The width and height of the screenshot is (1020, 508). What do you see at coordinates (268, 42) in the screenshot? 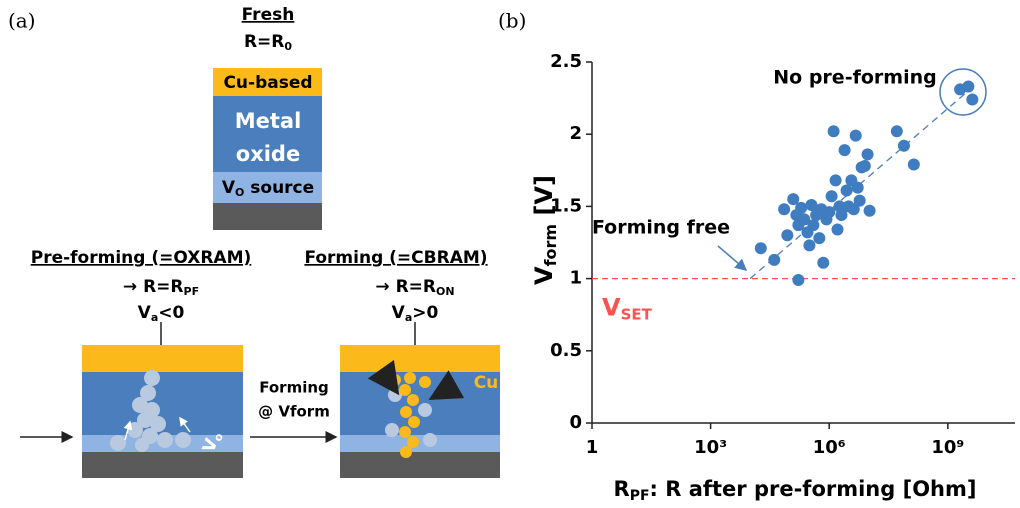
I see `fresh-resistance: R=R0` at bounding box center [268, 42].